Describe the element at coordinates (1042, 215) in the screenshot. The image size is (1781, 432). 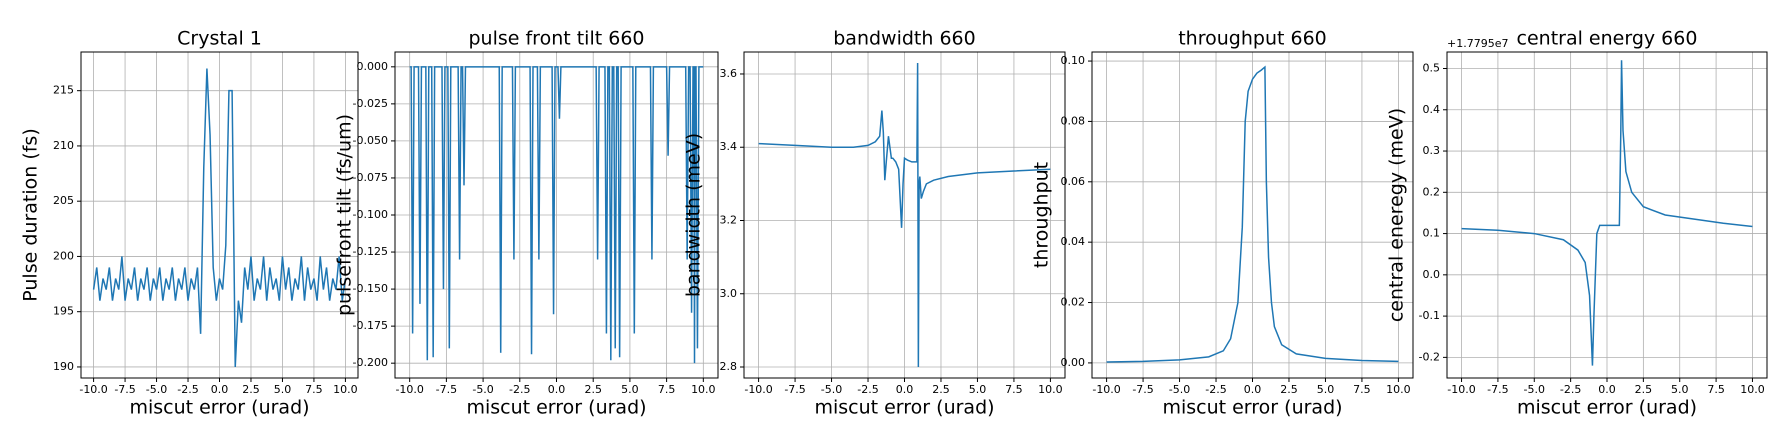
I see `y-axis-label: throughput` at that location.